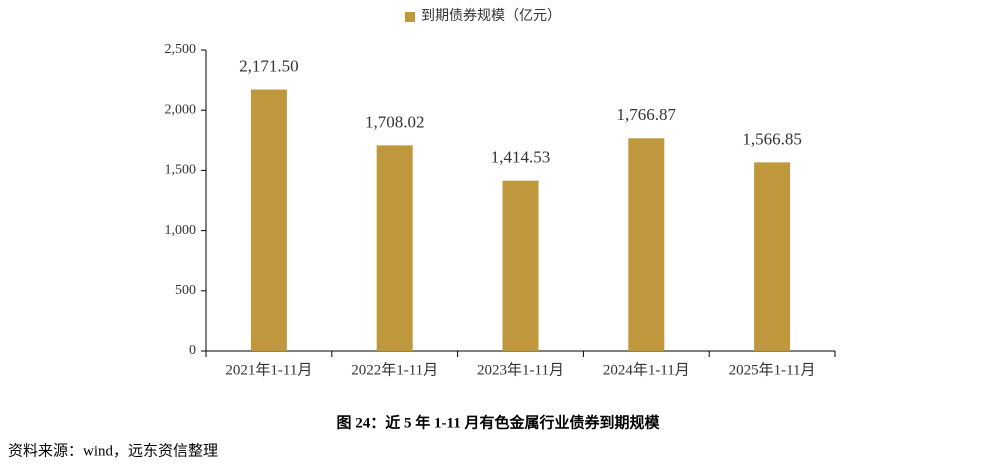 The height and width of the screenshot is (466, 985). I want to click on data-label: 2,171.50, so click(269, 65).